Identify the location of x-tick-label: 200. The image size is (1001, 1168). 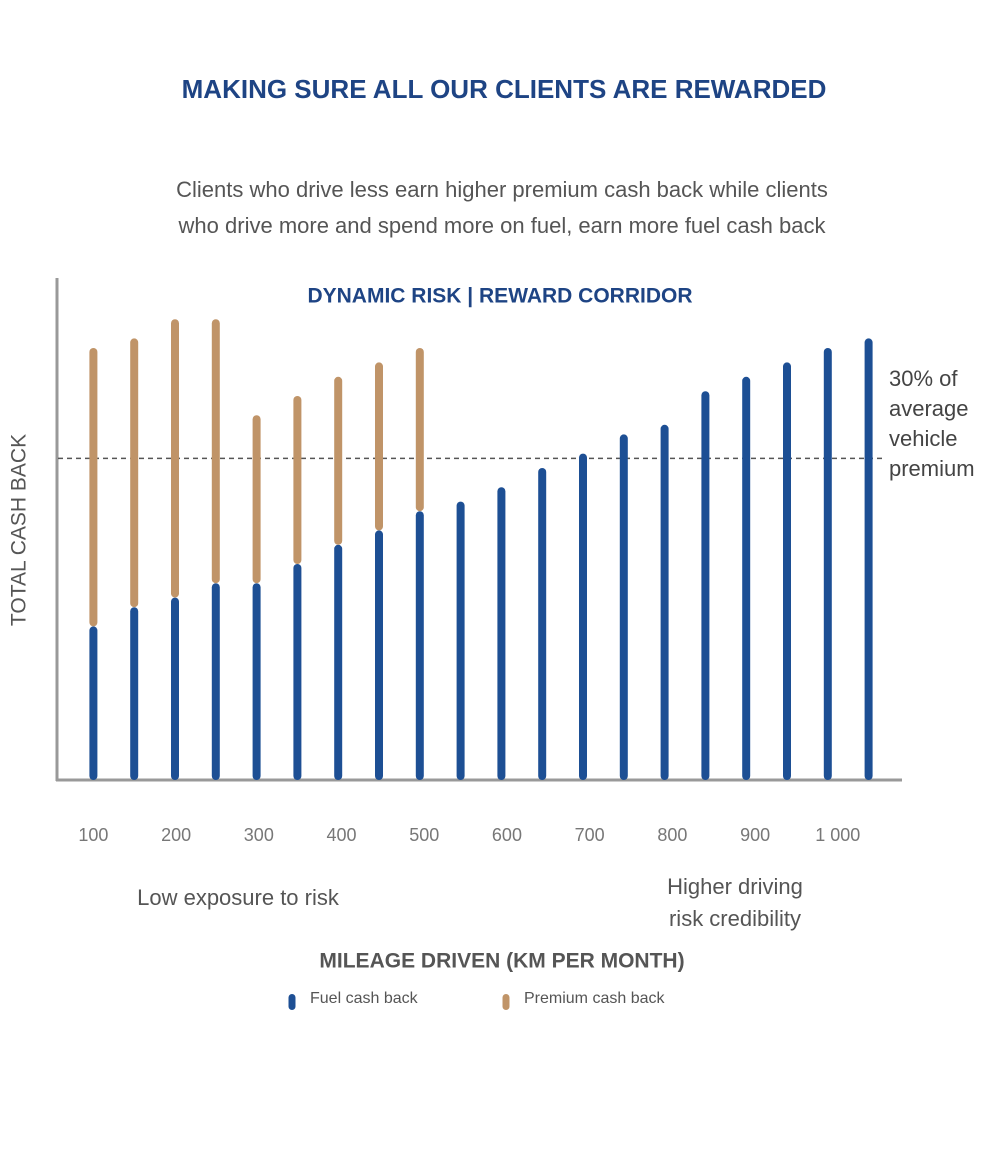
(176, 835).